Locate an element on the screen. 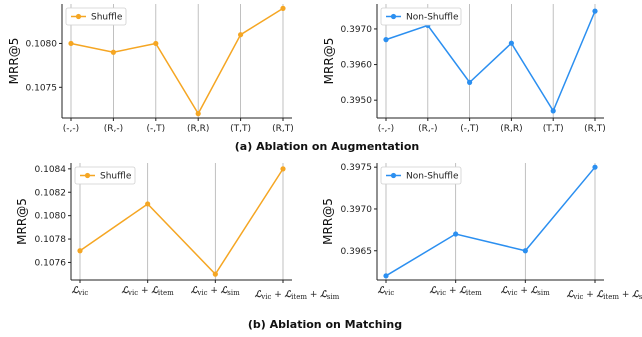 This screenshot has height=337, width=642. y-tick-label: 0.1084 is located at coordinates (51, 170).